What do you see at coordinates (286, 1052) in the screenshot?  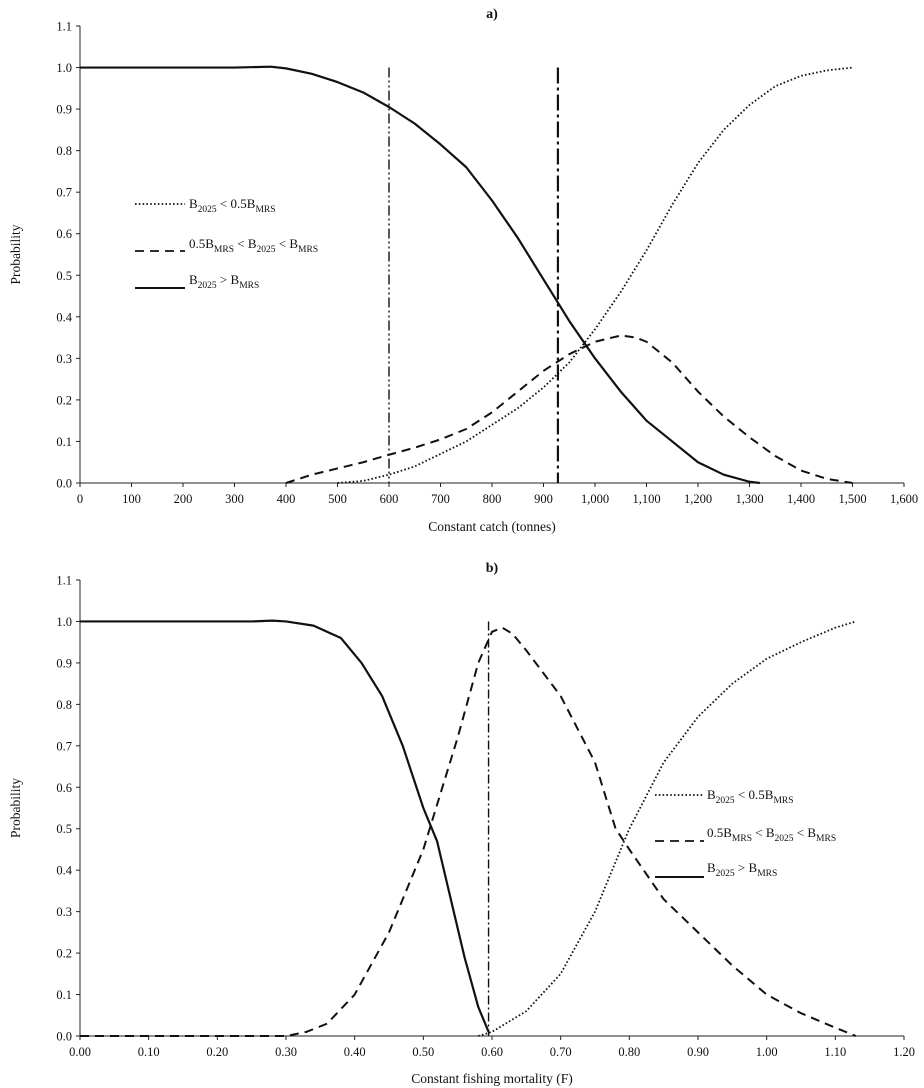 I see `x-tick-label: 0.30` at bounding box center [286, 1052].